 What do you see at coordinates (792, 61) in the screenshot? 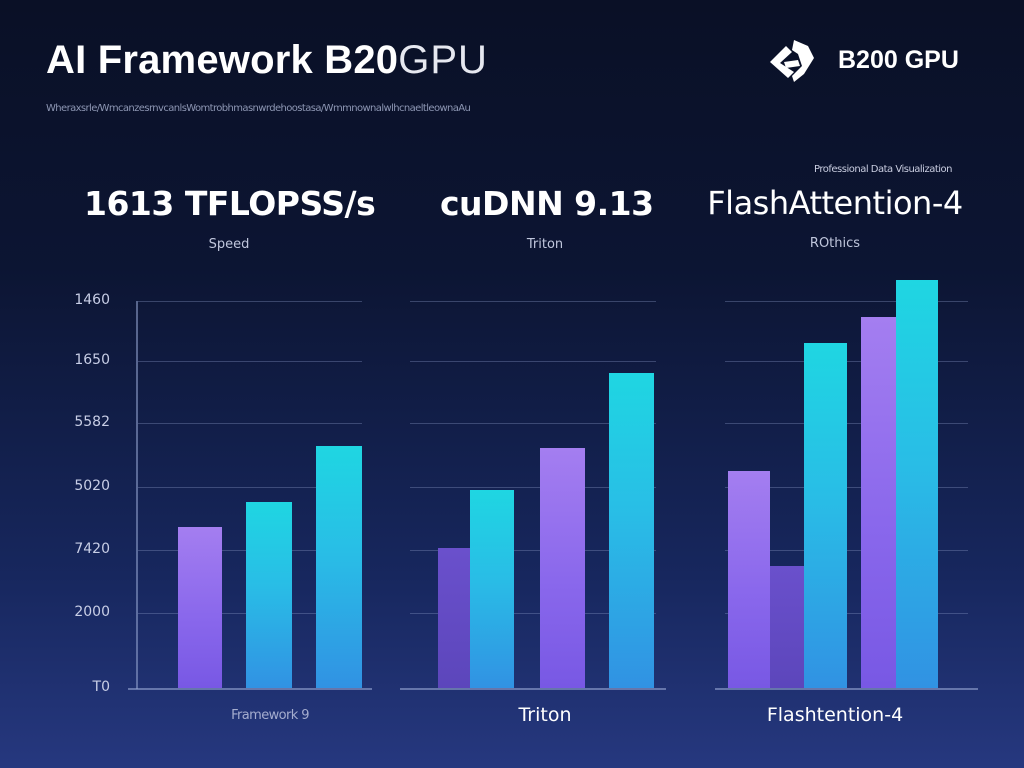
I see `b200-logo-icon` at bounding box center [792, 61].